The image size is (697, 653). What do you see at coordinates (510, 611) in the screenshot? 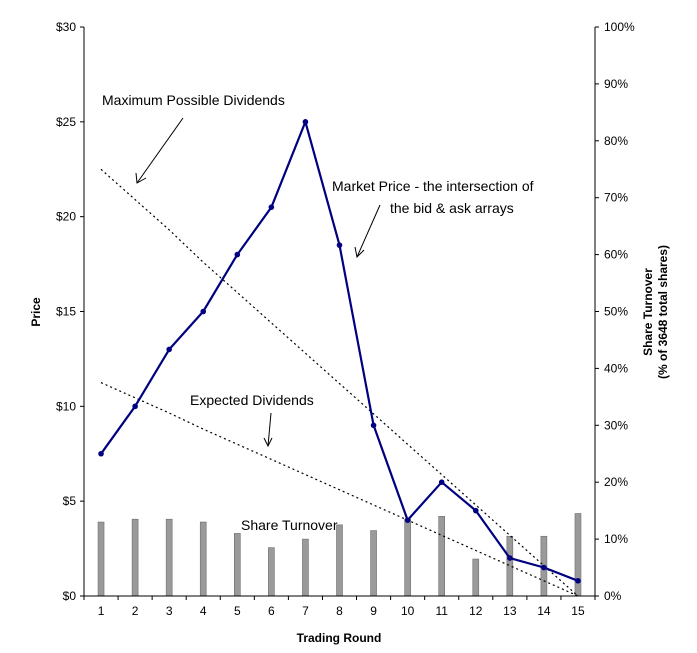
I see `x-tick-label: 13` at bounding box center [510, 611].